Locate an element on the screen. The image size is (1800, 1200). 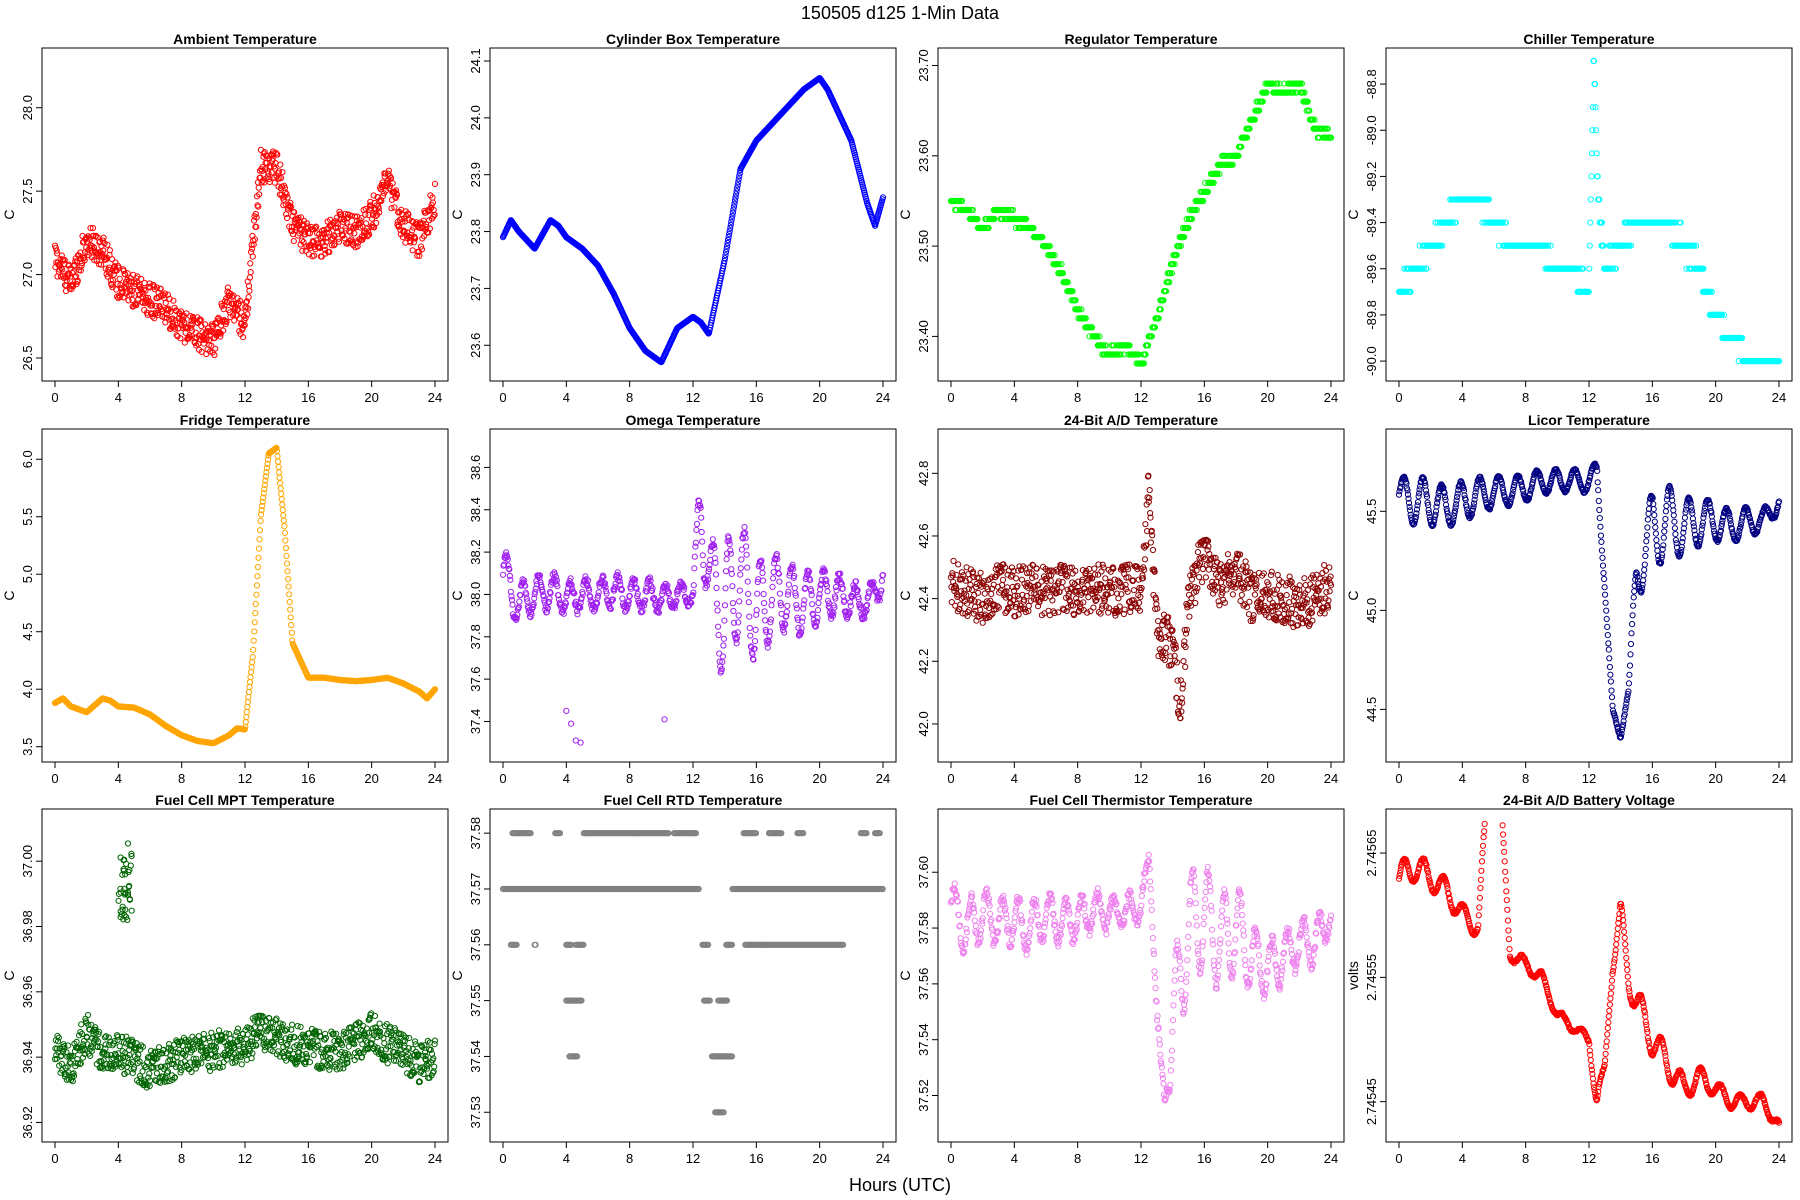
y-tick-label: -89.6 is located at coordinates (1371, 269).